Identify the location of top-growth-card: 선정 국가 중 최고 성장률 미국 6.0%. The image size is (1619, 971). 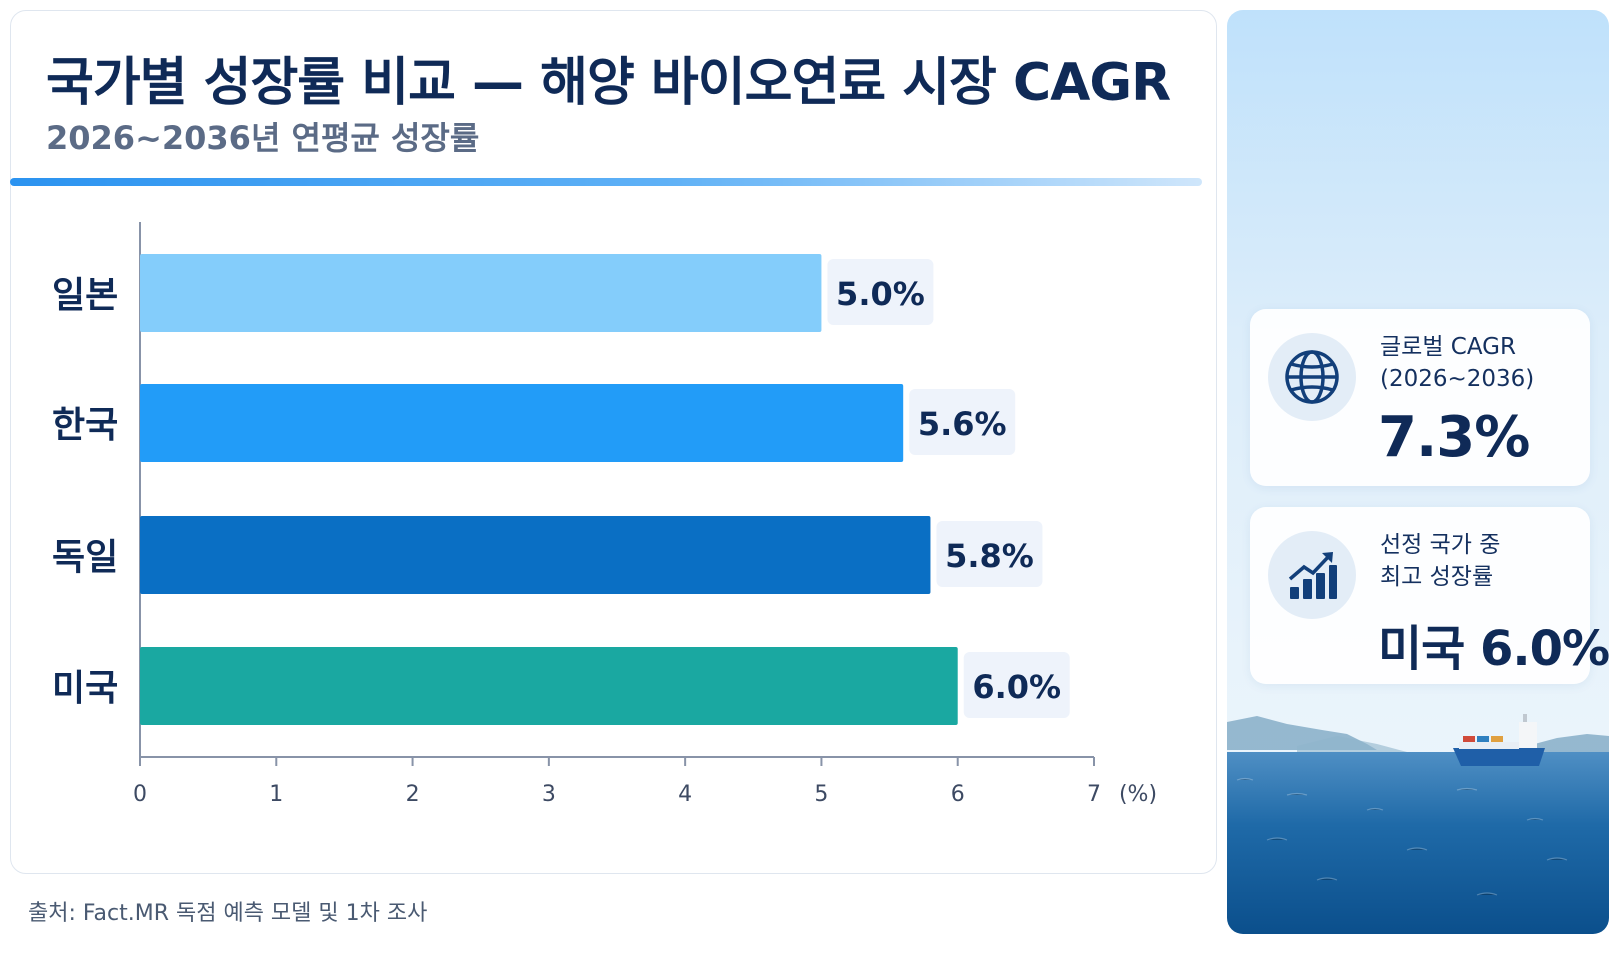
(1429, 595).